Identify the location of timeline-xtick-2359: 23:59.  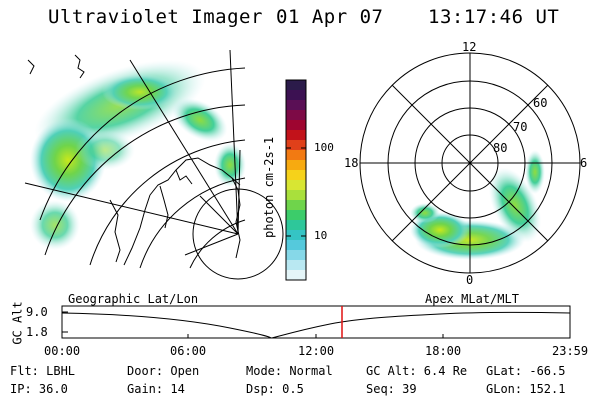
(570, 351).